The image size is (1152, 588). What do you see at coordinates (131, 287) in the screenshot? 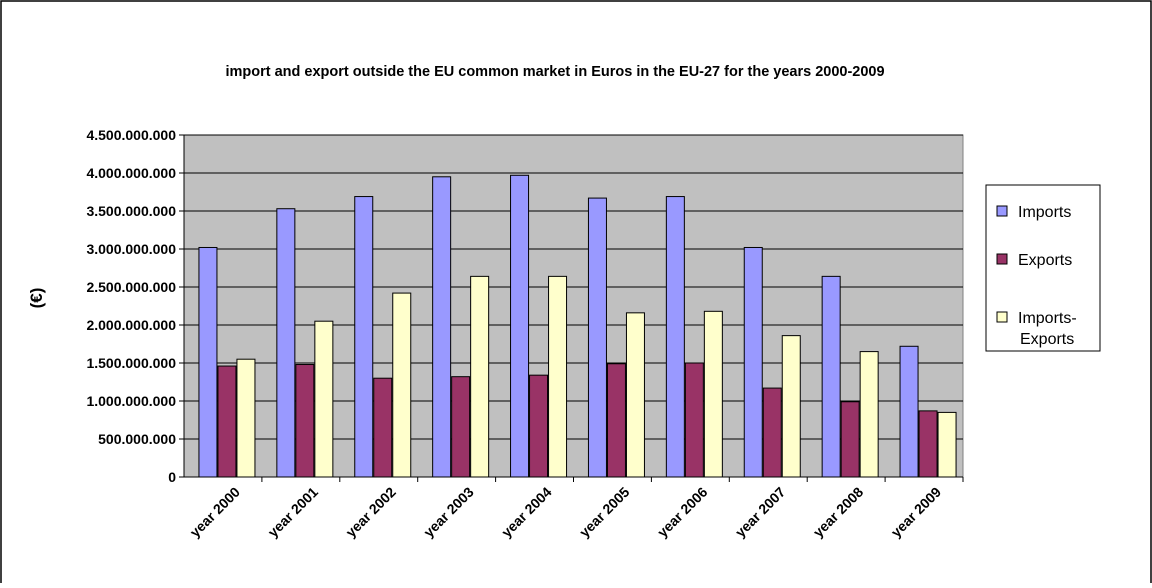
I see `y-tick-label: 2.500.000.000` at bounding box center [131, 287].